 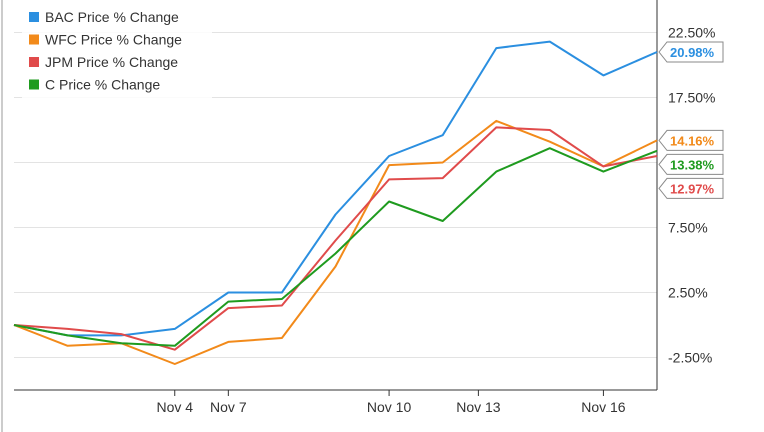 What do you see at coordinates (478, 407) in the screenshot?
I see `x-tick-label: Nov 13` at bounding box center [478, 407].